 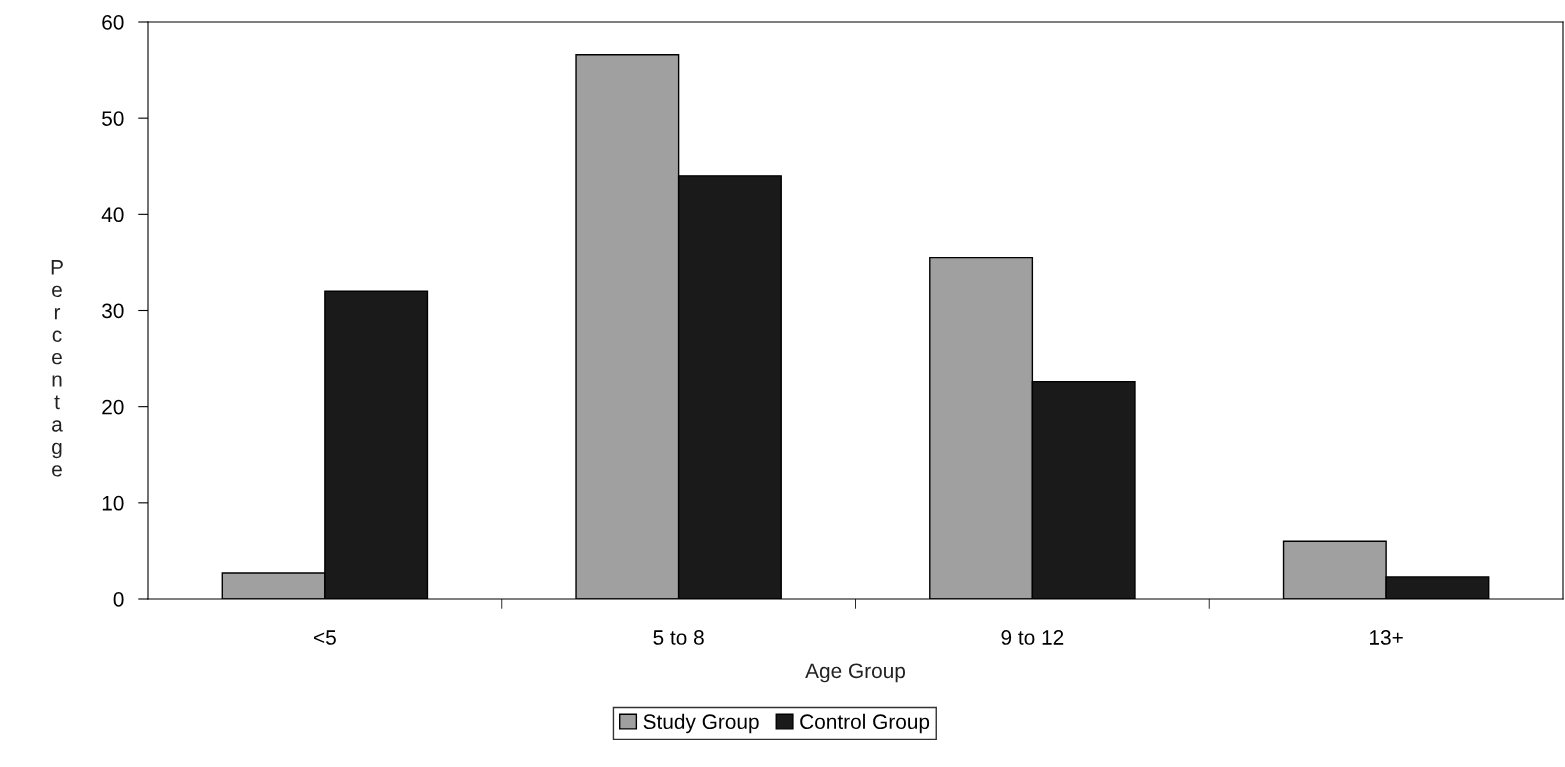 I want to click on y-tick-label: 0, so click(x=118, y=599).